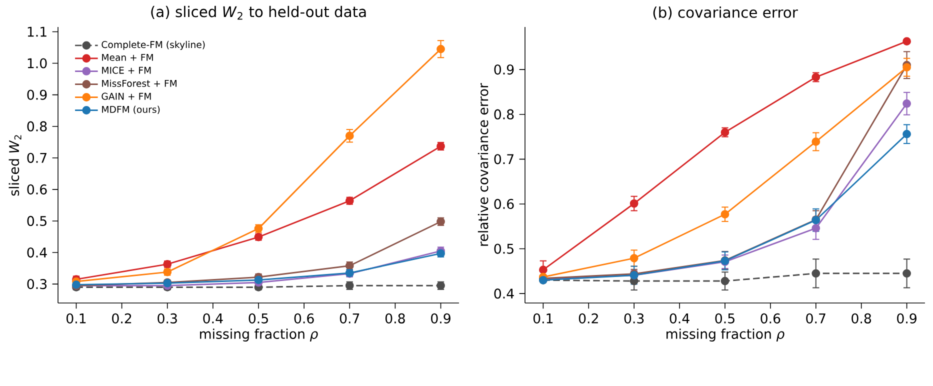 The height and width of the screenshot is (386, 933). Describe the element at coordinates (139, 83) in the screenshot. I see `legend-label: MissForest + FM` at that location.